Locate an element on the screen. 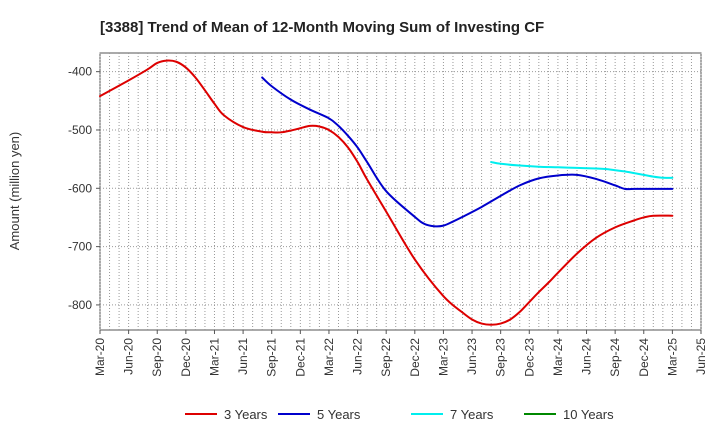 This screenshot has width=720, height=440. x-tick-label: Jun-20 is located at coordinates (129, 356).